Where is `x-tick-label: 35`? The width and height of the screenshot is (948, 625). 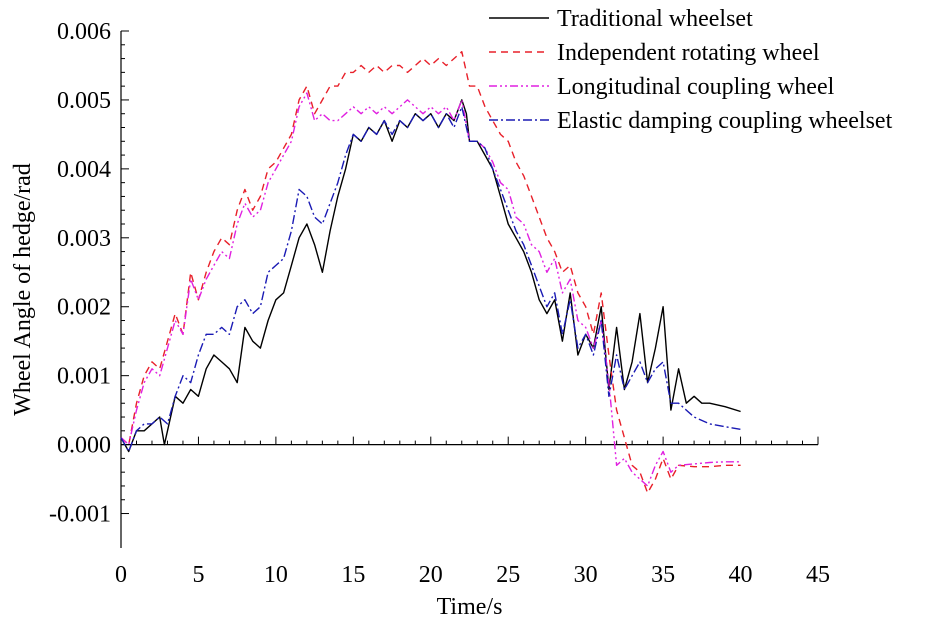
x-tick-label: 35 is located at coordinates (663, 575).